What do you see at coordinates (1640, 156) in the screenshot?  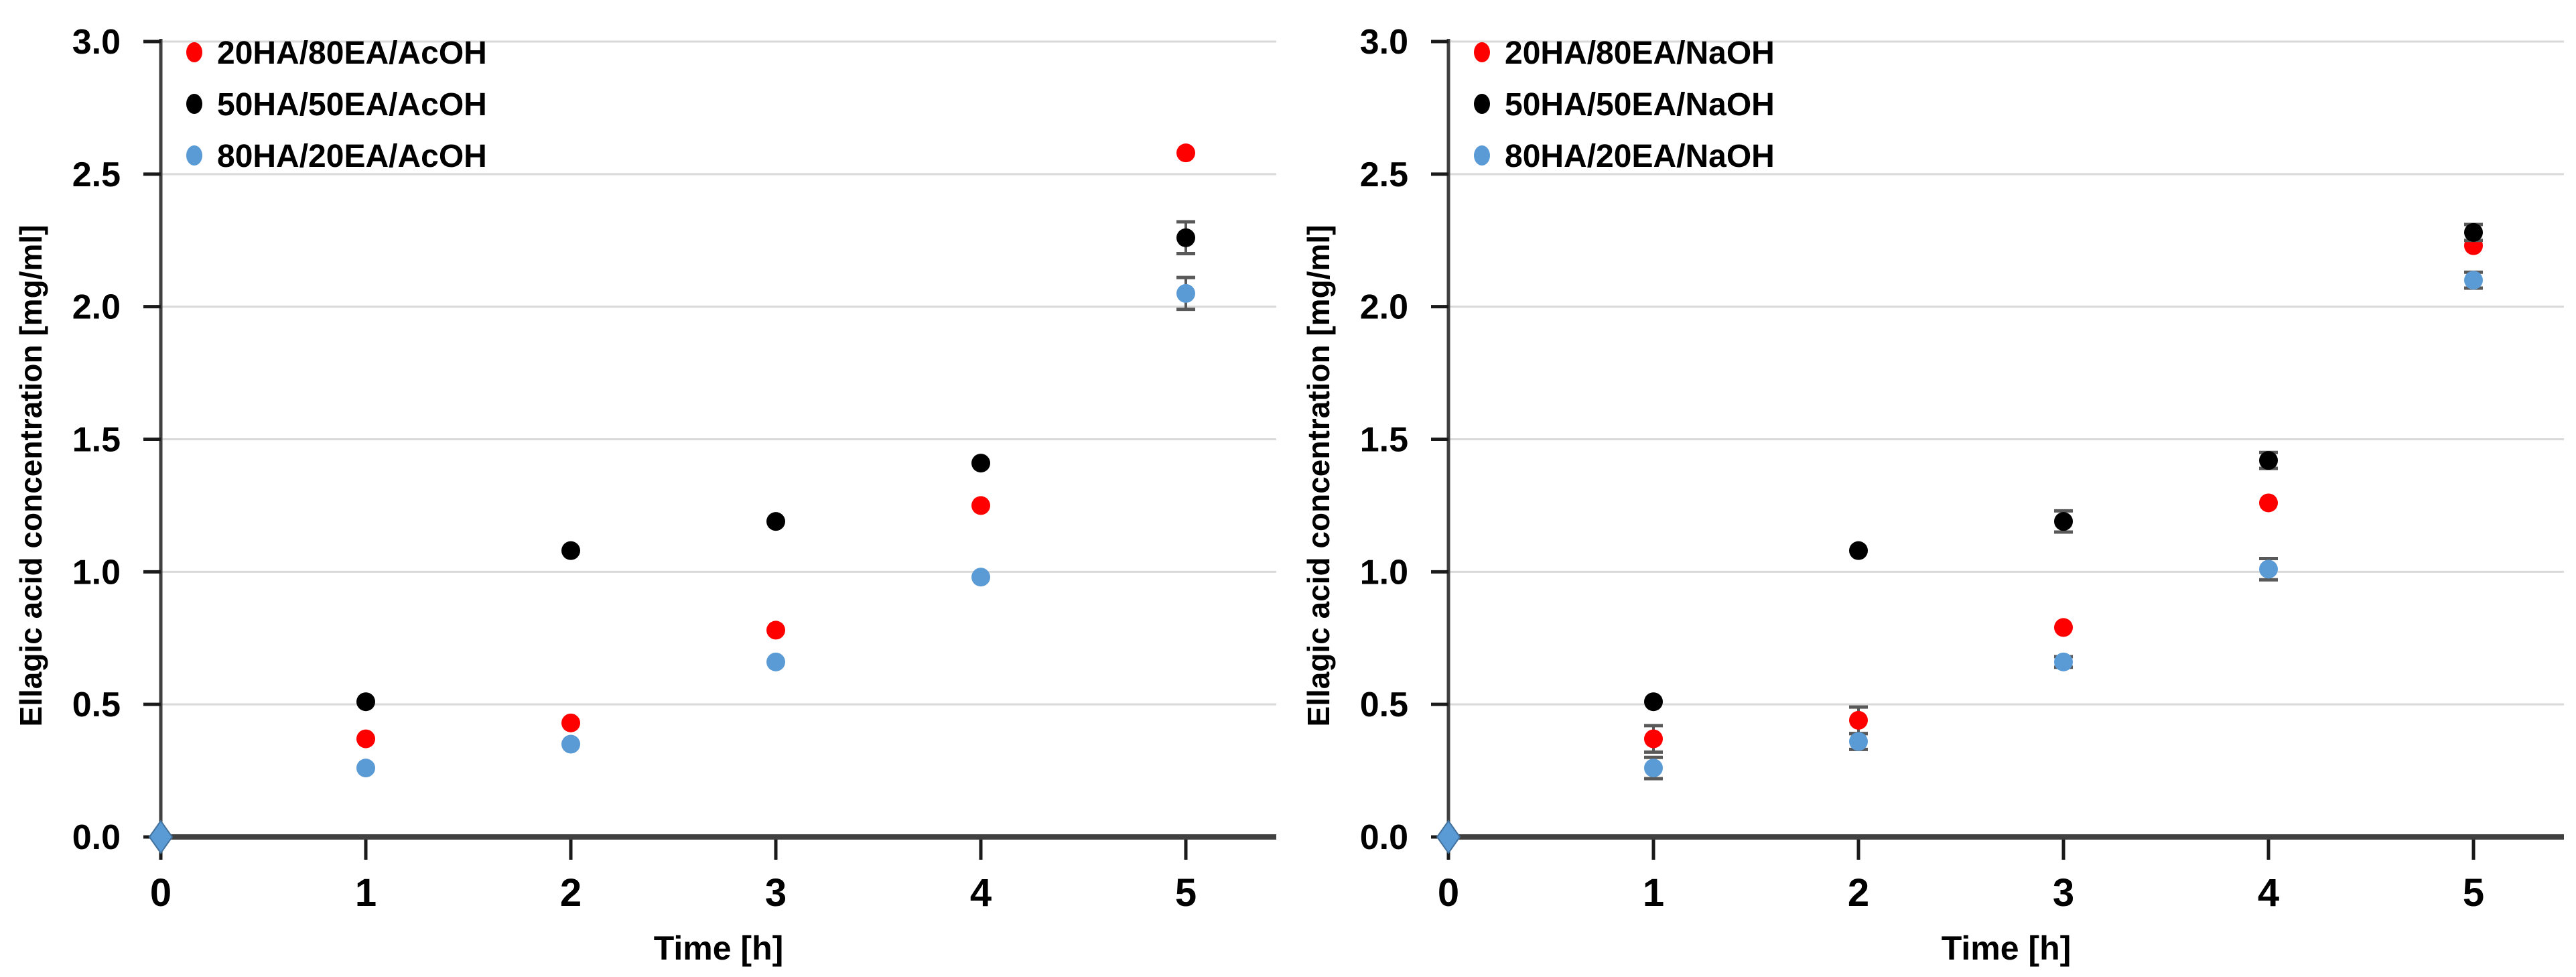 I see `legend-label: 80HA/20EA/NaOH` at bounding box center [1640, 156].